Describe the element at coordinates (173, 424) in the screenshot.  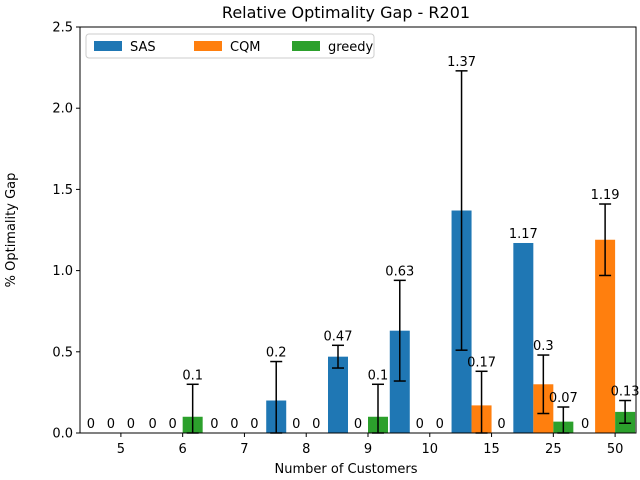
I see `data-label-cqm-6: 0` at that location.